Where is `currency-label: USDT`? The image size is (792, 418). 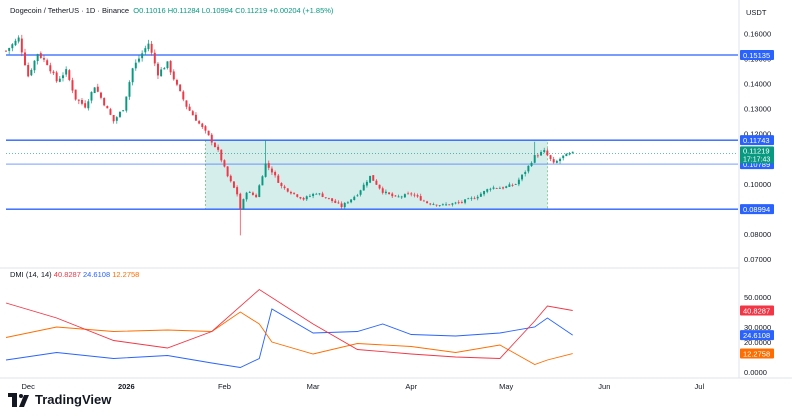 currency-label: USDT is located at coordinates (756, 12).